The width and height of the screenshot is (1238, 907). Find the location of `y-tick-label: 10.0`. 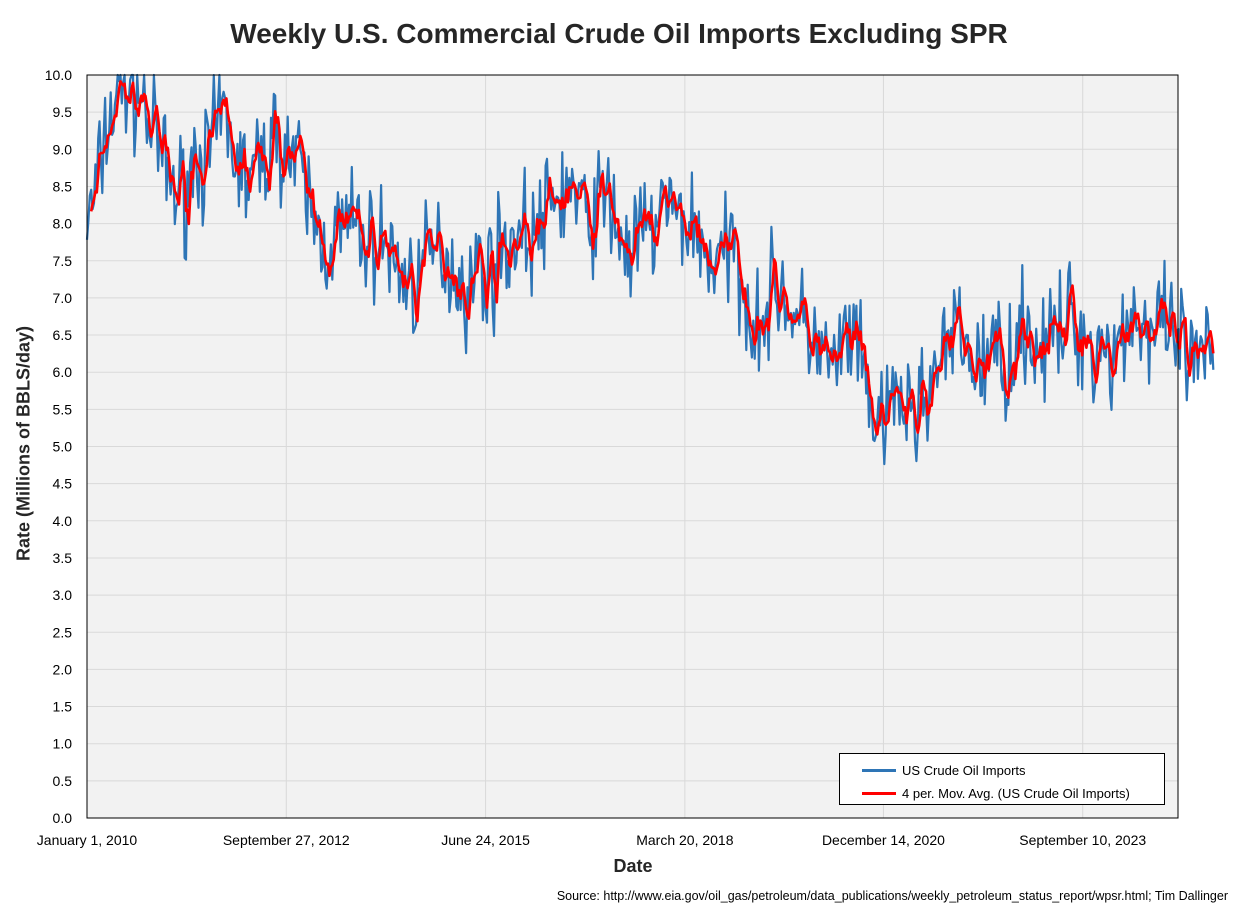

y-tick-label: 10.0 is located at coordinates (58, 75).